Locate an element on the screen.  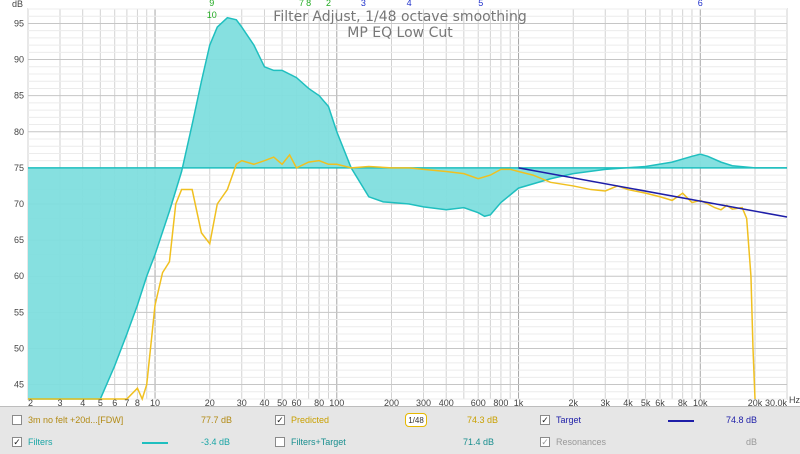
y-tick-label: 65 is located at coordinates (19, 240).